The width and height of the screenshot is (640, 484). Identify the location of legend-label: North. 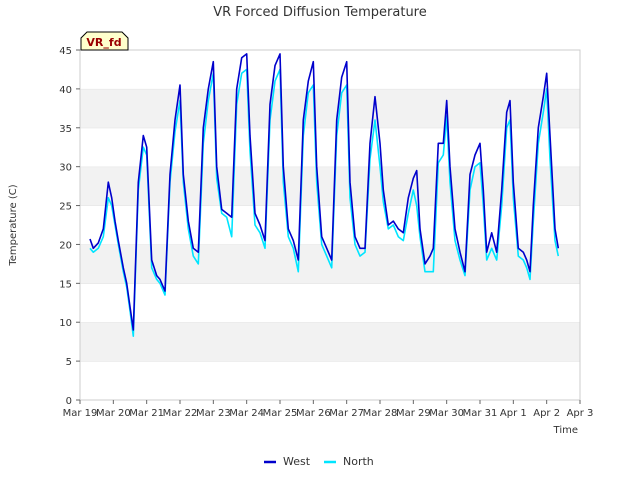
(358, 461).